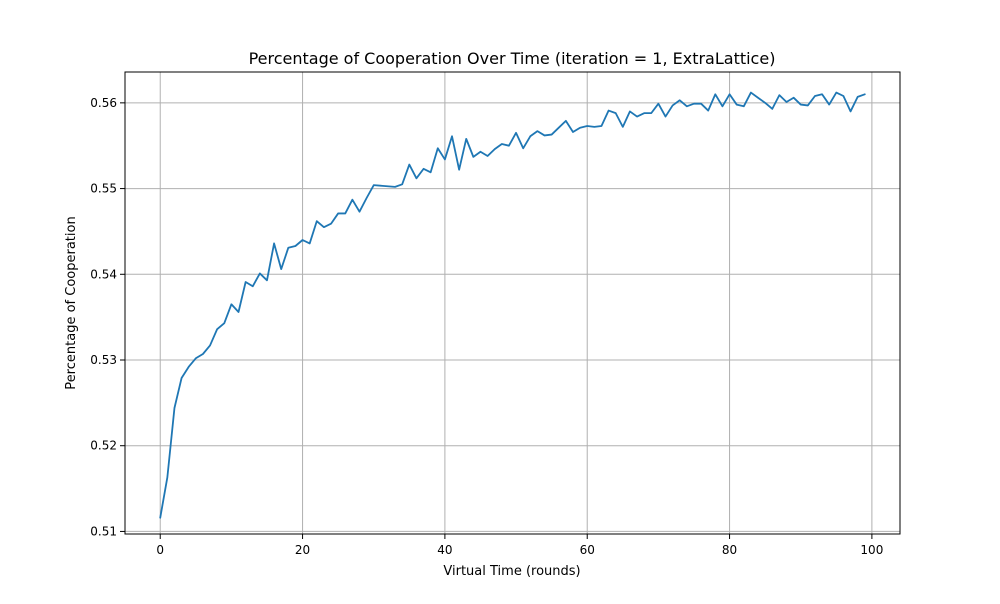 The image size is (1000, 604). Describe the element at coordinates (444, 550) in the screenshot. I see `x-tick-label: 40` at that location.